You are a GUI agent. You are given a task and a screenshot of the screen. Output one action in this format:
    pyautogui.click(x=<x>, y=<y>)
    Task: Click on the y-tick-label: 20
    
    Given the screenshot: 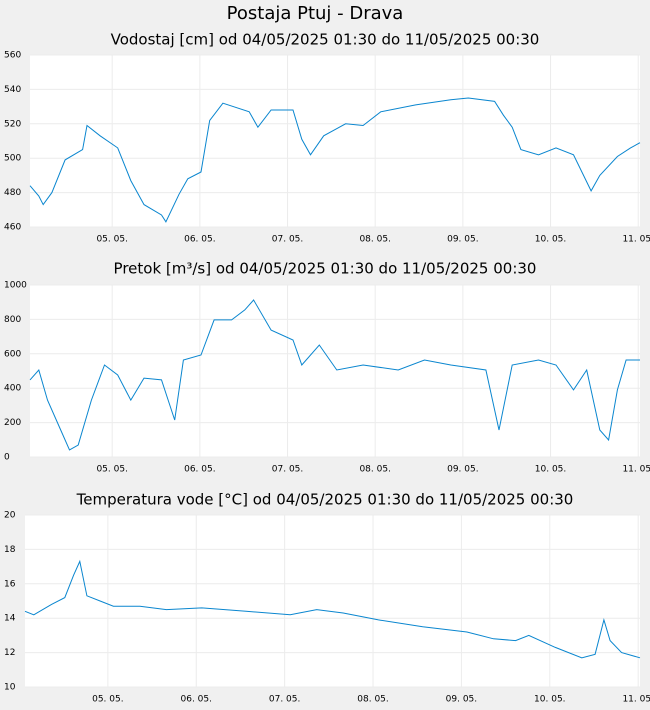 What is the action you would take?
    pyautogui.click(x=10, y=516)
    